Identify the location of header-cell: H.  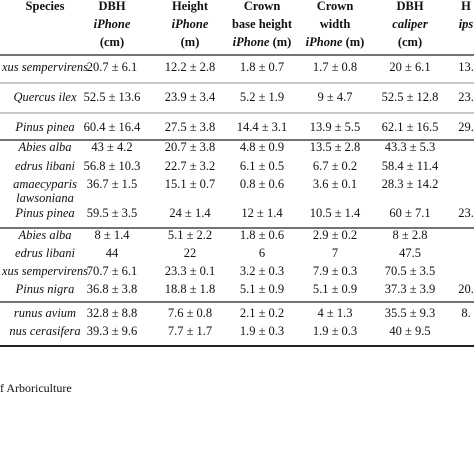
(466, 6).